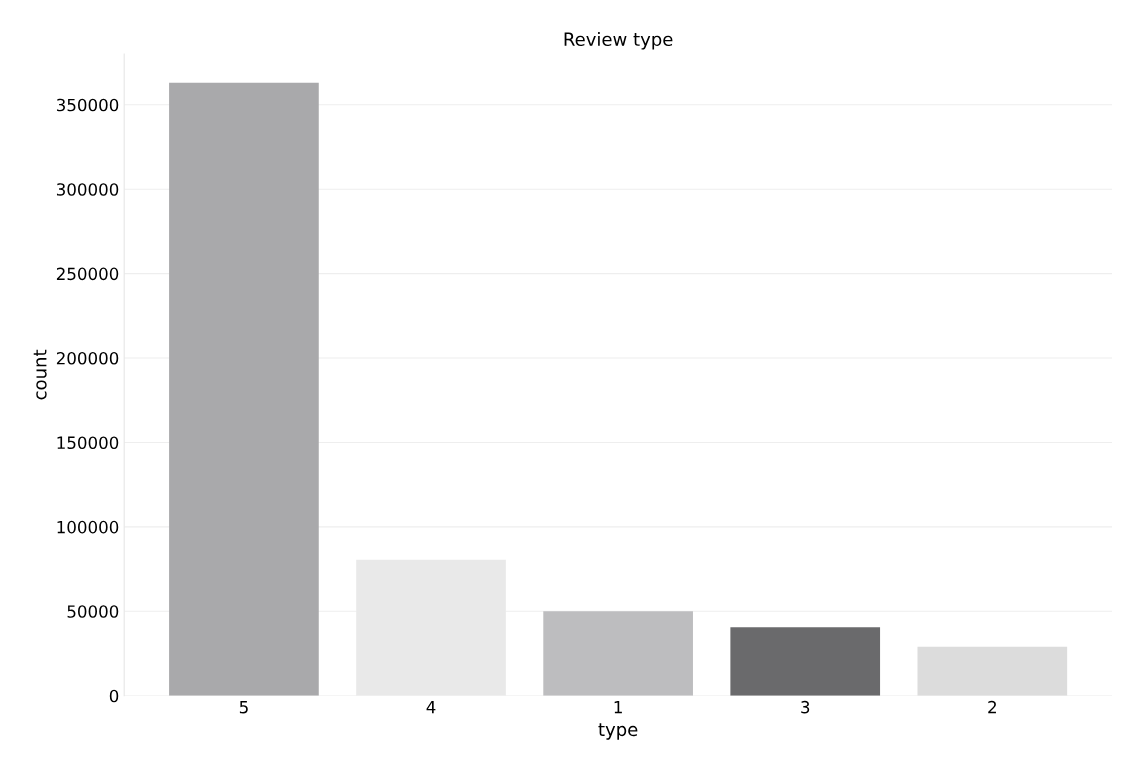  I want to click on x-tick-label: 5, so click(243, 707).